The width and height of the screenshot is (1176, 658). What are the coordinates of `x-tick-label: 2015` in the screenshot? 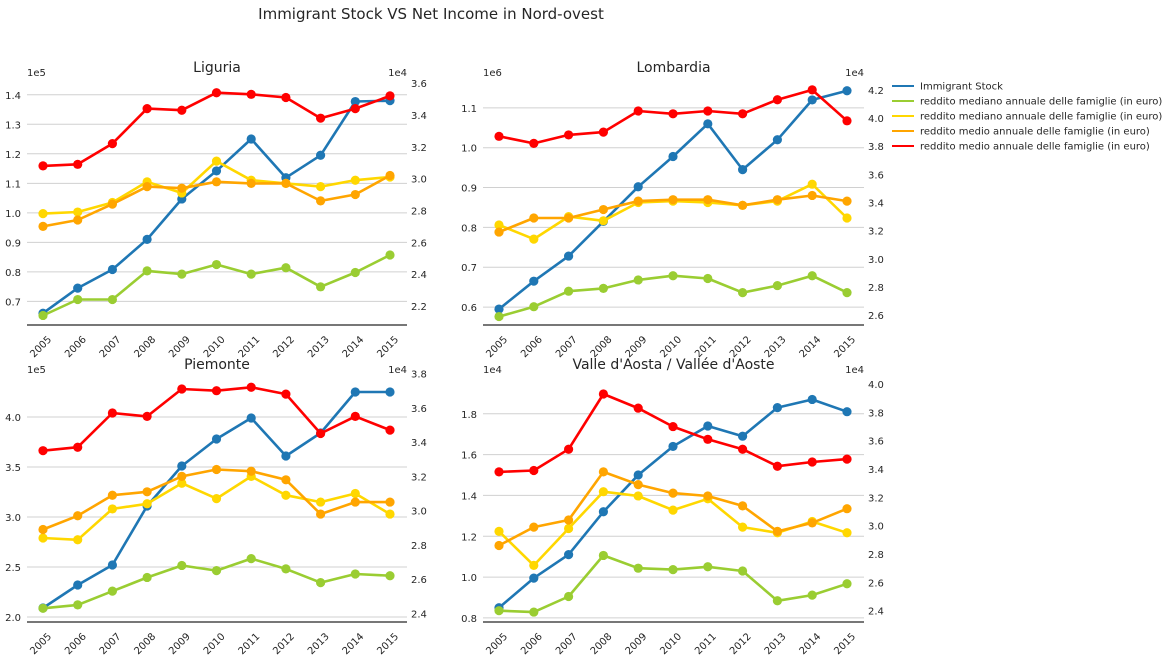 It's located at (388, 644).